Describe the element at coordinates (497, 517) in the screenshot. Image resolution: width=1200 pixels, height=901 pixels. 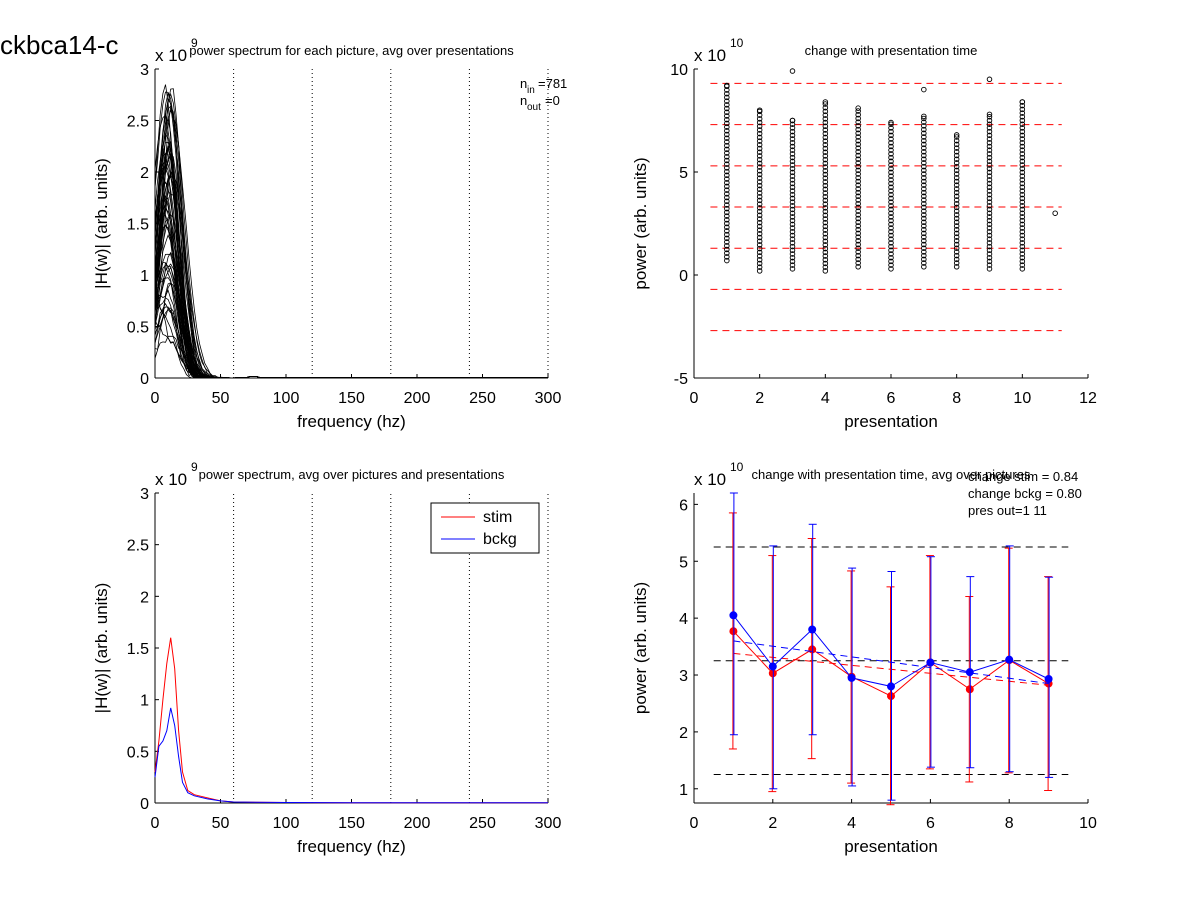
I see `bl-legend-label-stim: stim` at that location.